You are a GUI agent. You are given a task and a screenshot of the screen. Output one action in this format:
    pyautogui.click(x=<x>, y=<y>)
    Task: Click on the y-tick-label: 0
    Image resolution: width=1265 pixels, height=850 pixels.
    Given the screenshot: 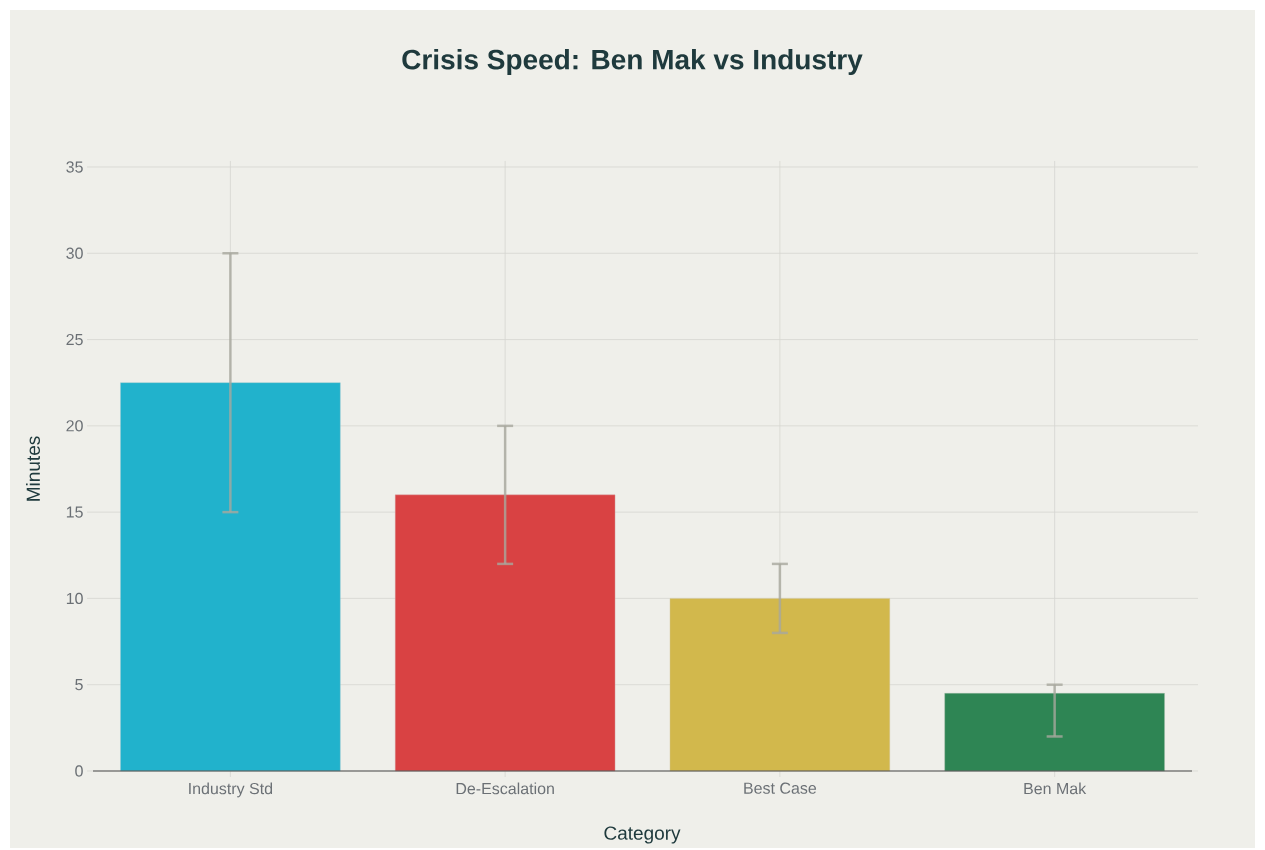 What is the action you would take?
    pyautogui.click(x=79, y=771)
    